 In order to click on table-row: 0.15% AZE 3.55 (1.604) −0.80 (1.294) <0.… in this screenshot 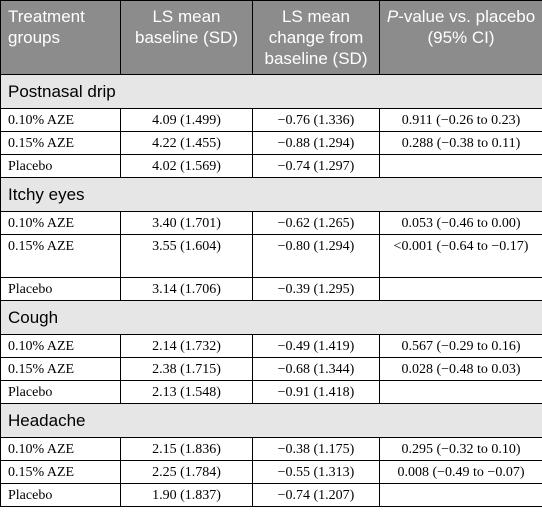, I will do `click(271, 256)`.